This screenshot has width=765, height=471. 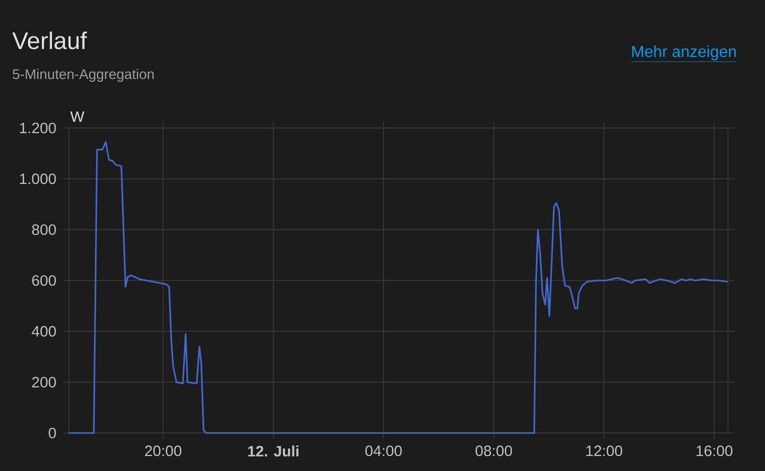 I want to click on x-tick-label: 12:00, so click(x=604, y=451).